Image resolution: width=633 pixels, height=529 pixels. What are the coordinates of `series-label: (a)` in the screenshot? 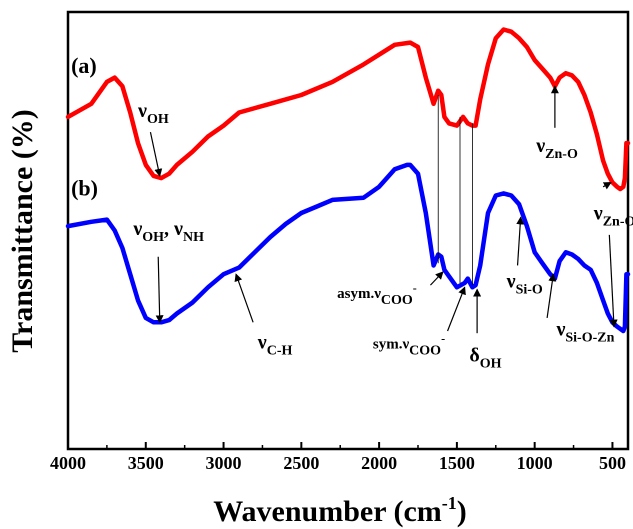 It's located at (84, 65).